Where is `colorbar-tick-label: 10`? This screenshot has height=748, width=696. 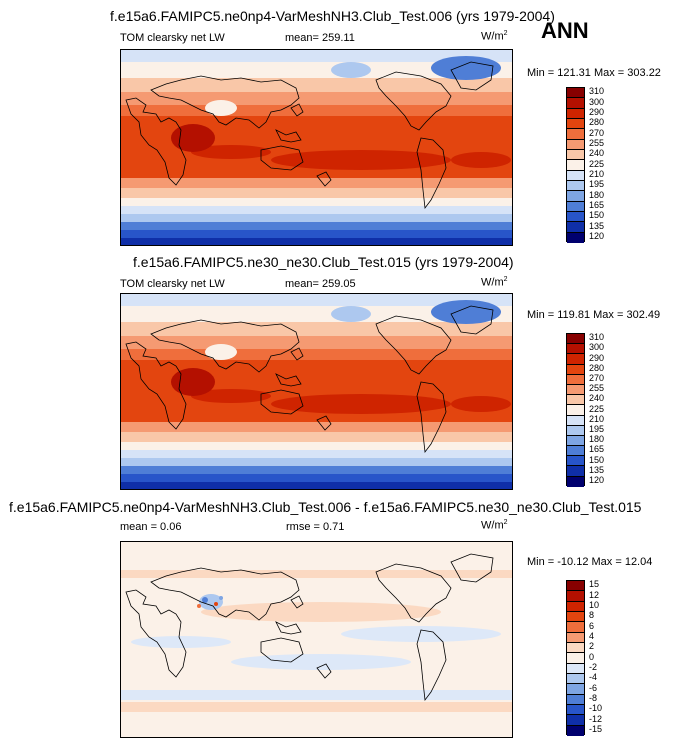 colorbar-tick-label: 10 is located at coordinates (594, 604).